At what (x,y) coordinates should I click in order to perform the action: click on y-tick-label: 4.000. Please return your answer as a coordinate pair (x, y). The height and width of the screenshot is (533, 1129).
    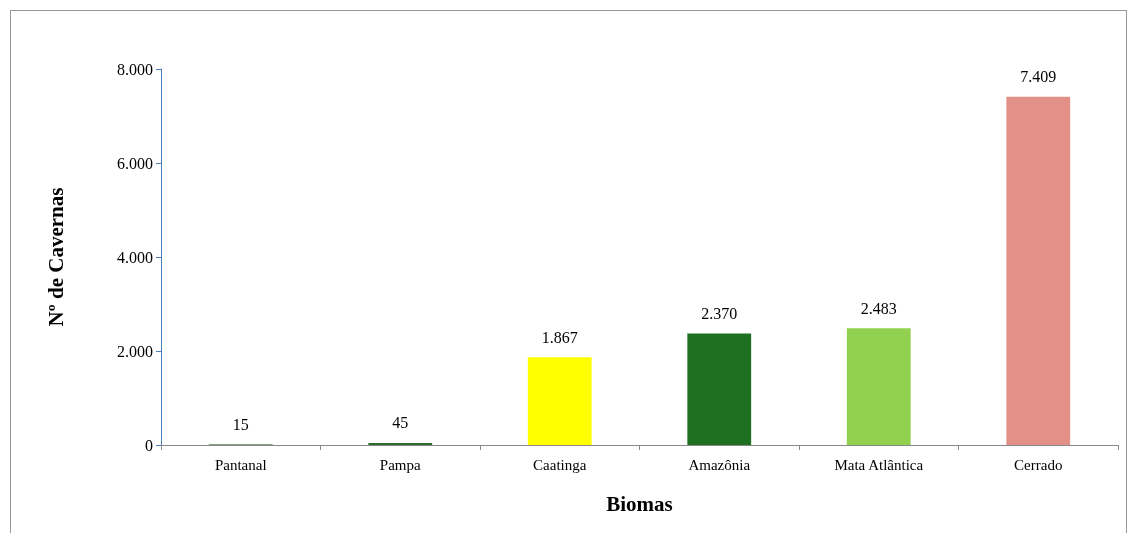
    Looking at the image, I should click on (135, 257).